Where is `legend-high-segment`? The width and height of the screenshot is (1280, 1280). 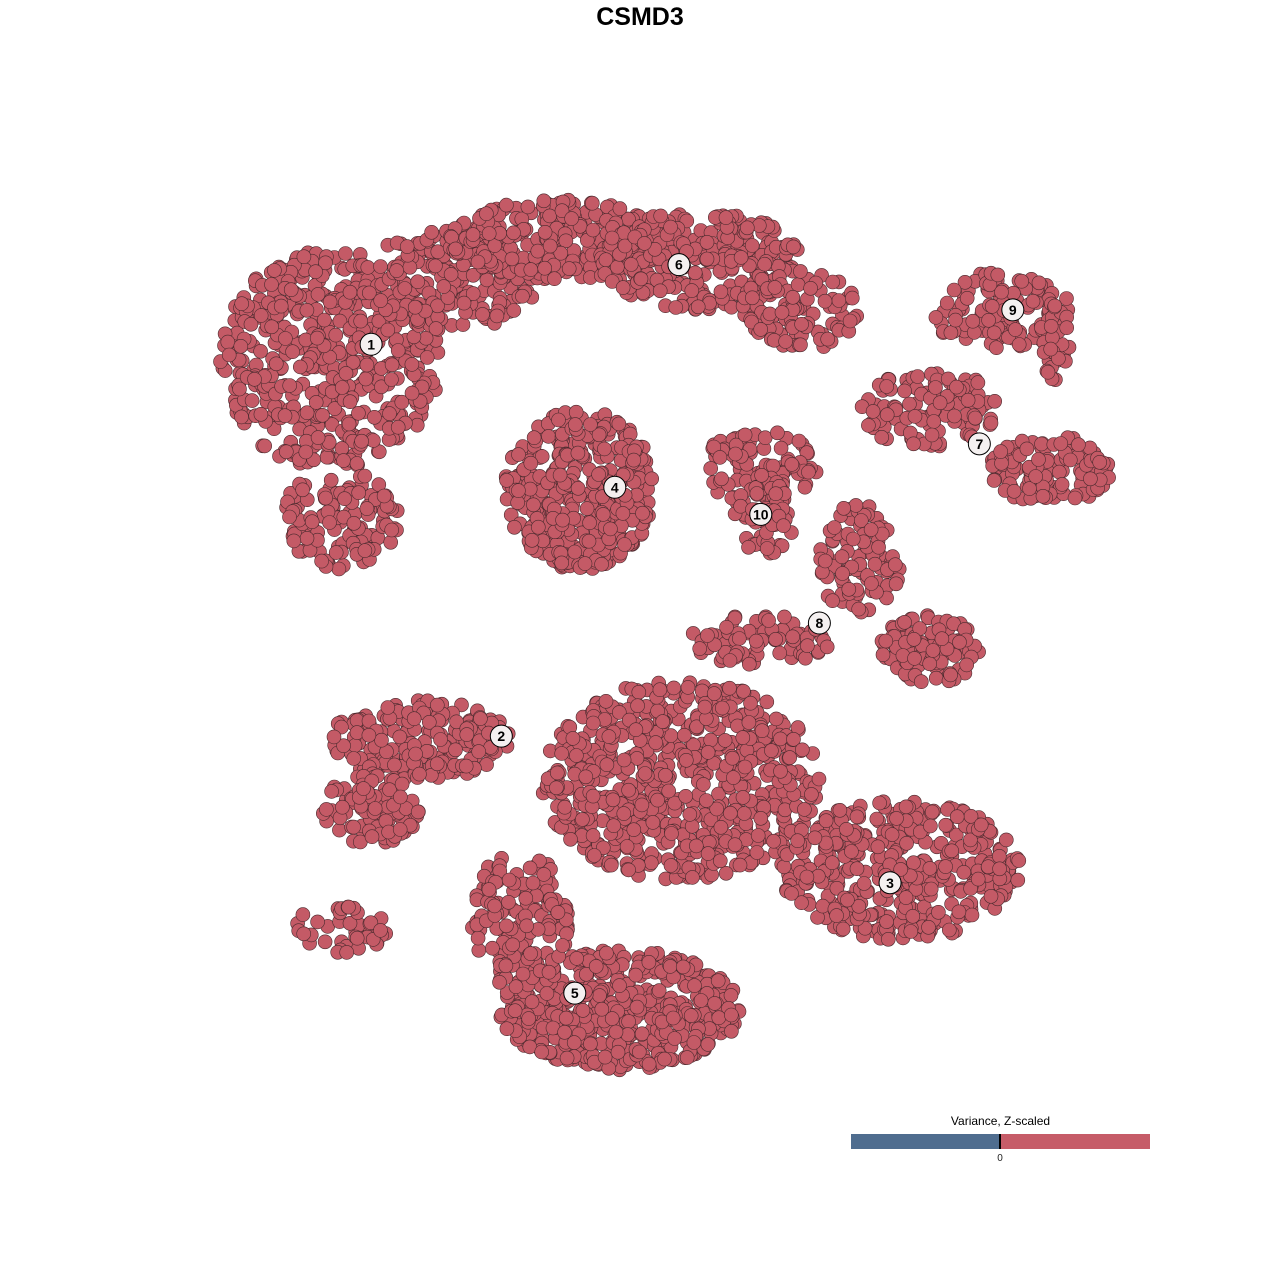
legend-high-segment is located at coordinates (1075, 1141).